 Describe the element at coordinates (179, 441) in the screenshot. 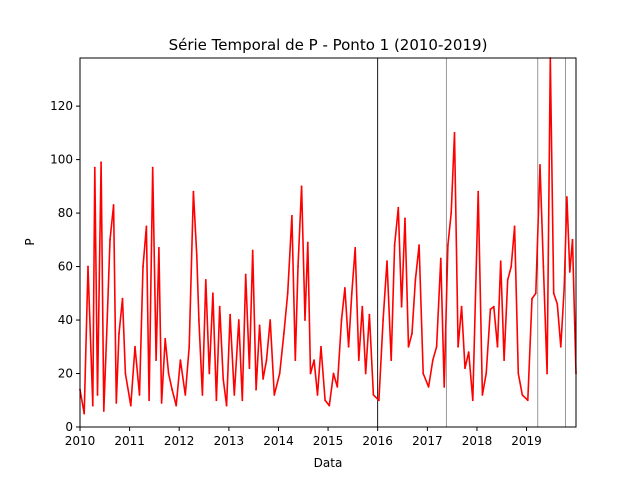

I see `x-tick-label: 2012` at that location.